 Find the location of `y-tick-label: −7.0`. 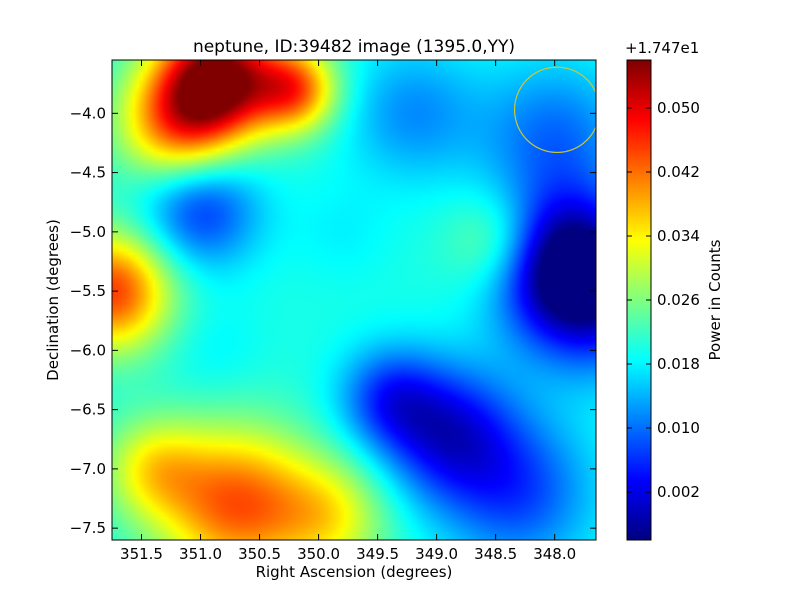

y-tick-label: −7.0 is located at coordinates (88, 469).